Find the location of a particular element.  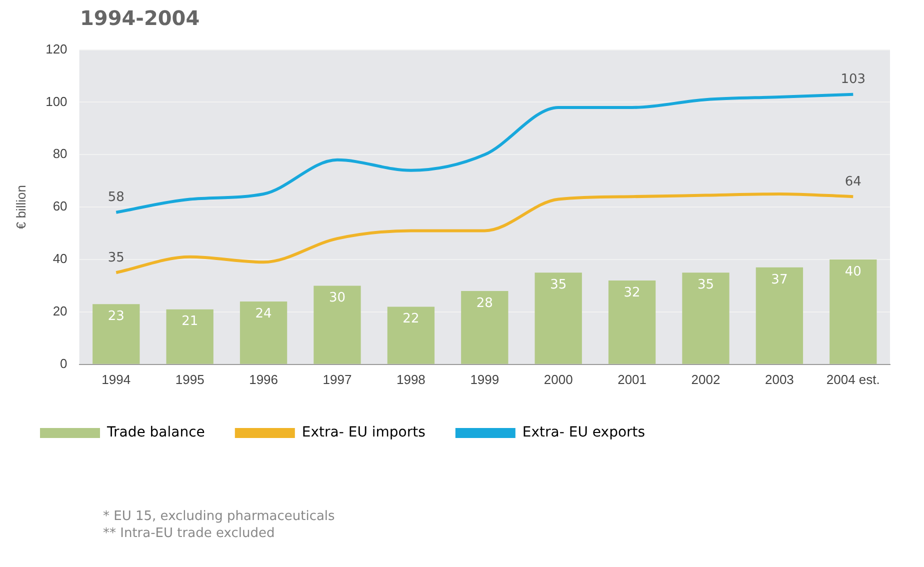

y-tick-label: 120 is located at coordinates (57, 48).